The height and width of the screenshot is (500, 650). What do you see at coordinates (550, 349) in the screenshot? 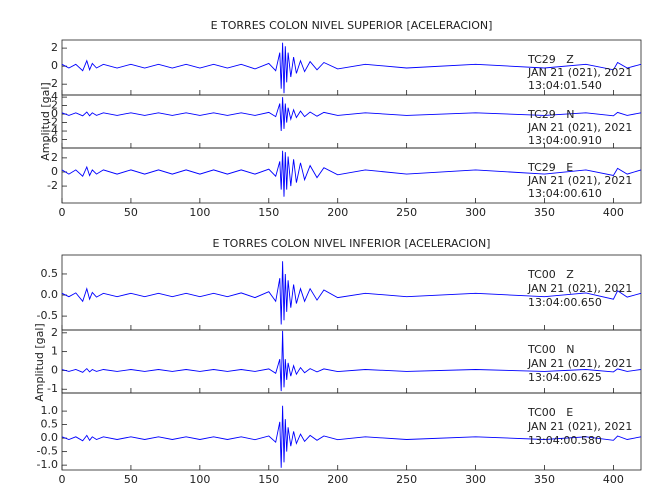
I see `trace-annotation: TC00 N` at bounding box center [550, 349].